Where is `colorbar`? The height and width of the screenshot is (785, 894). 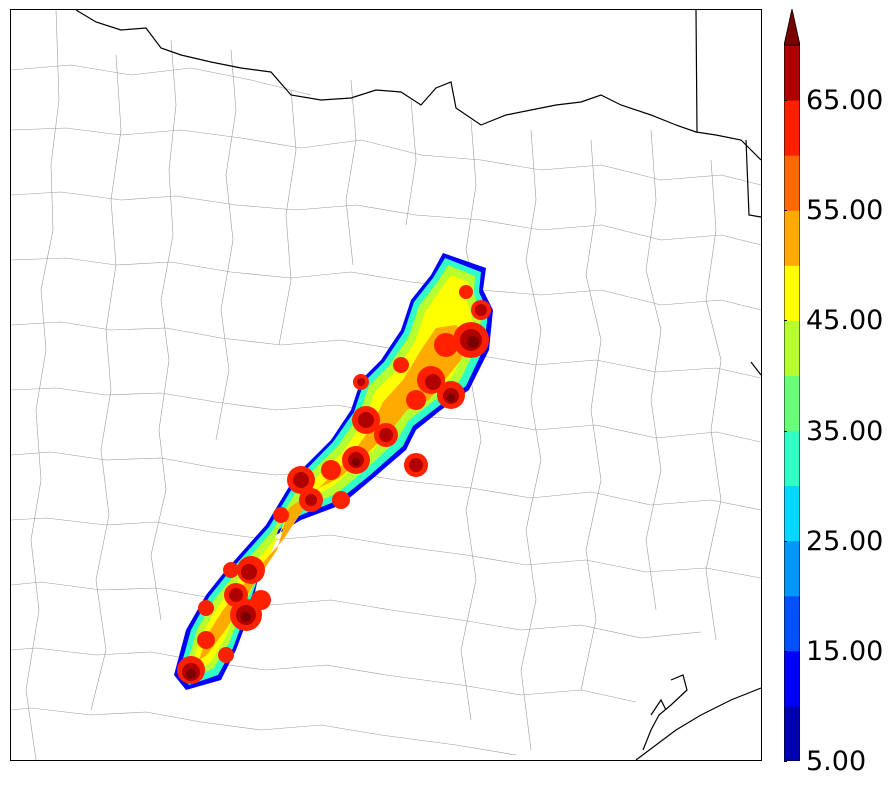 colorbar is located at coordinates (792, 403).